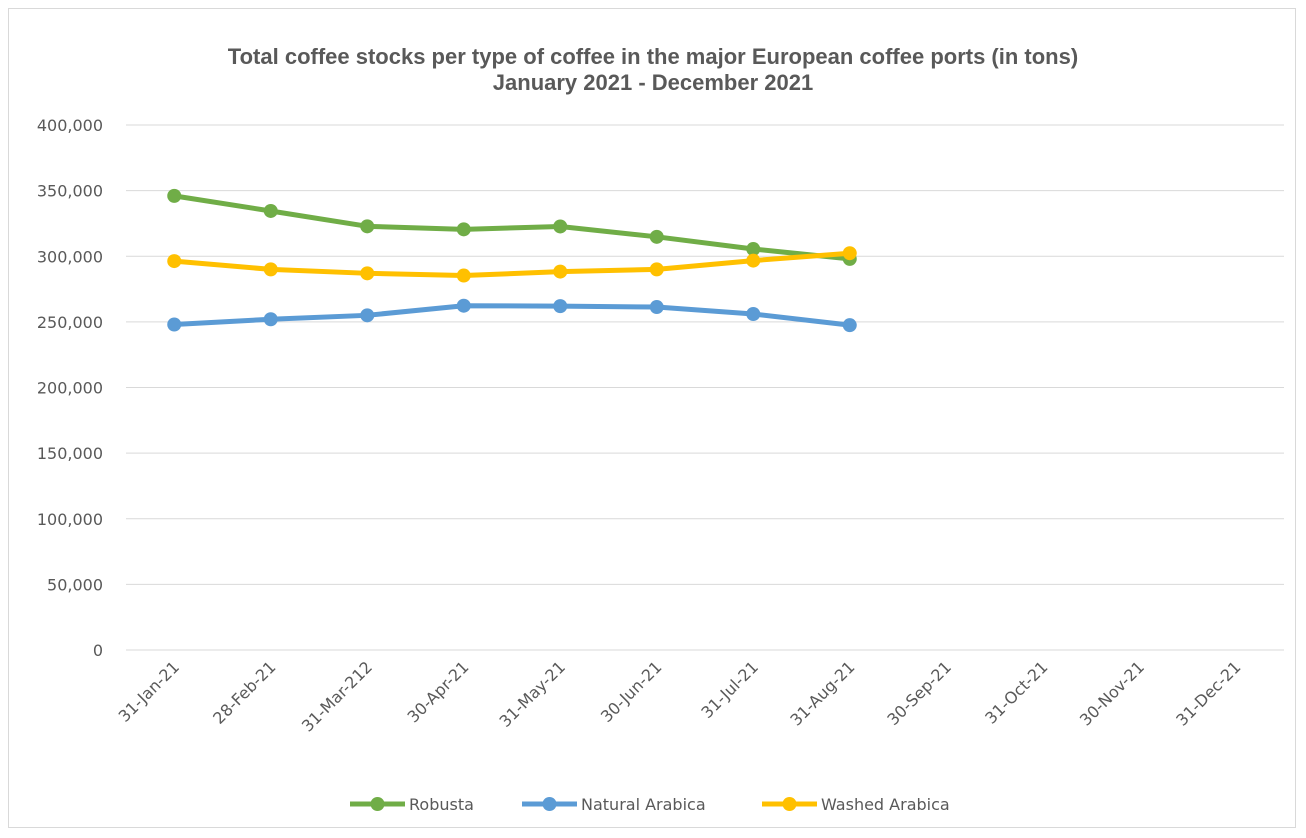 This screenshot has height=838, width=1306. Describe the element at coordinates (337, 696) in the screenshot. I see `x-tick-label: 31-Mar-212` at that location.